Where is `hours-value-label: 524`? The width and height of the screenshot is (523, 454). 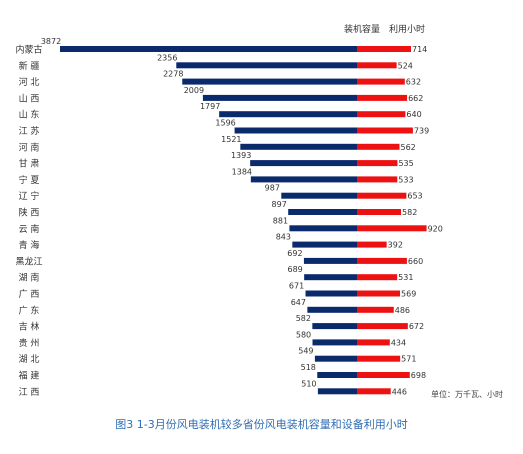
hours-value-label: 524 is located at coordinates (405, 65).